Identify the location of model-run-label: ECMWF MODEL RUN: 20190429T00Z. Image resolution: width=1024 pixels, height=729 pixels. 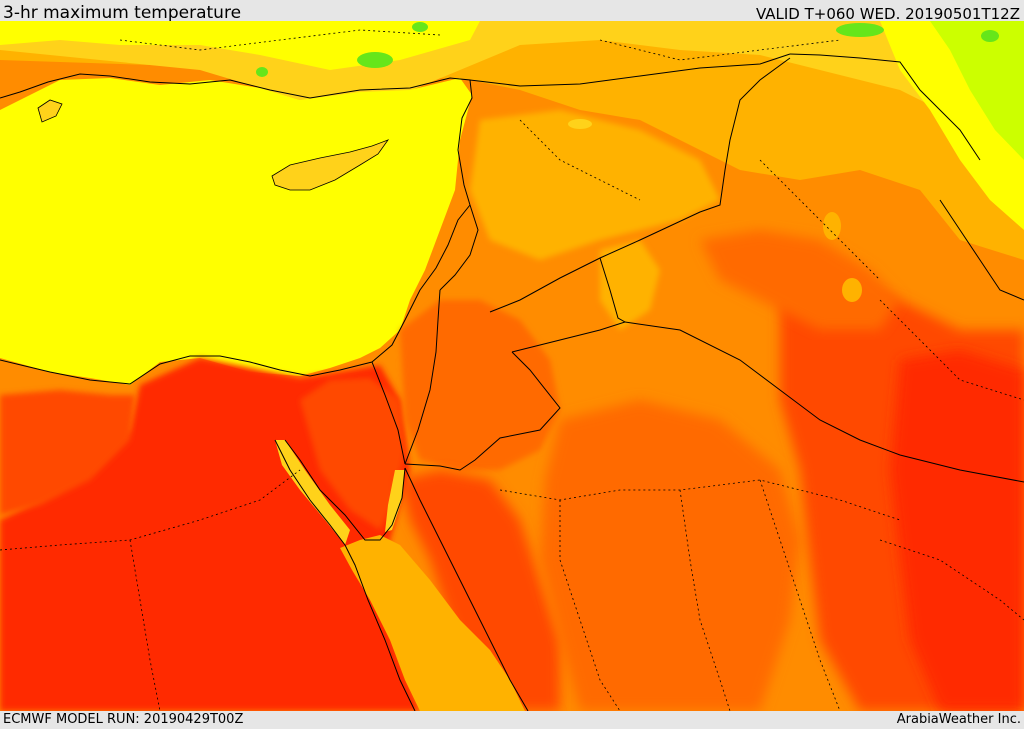
(123, 719).